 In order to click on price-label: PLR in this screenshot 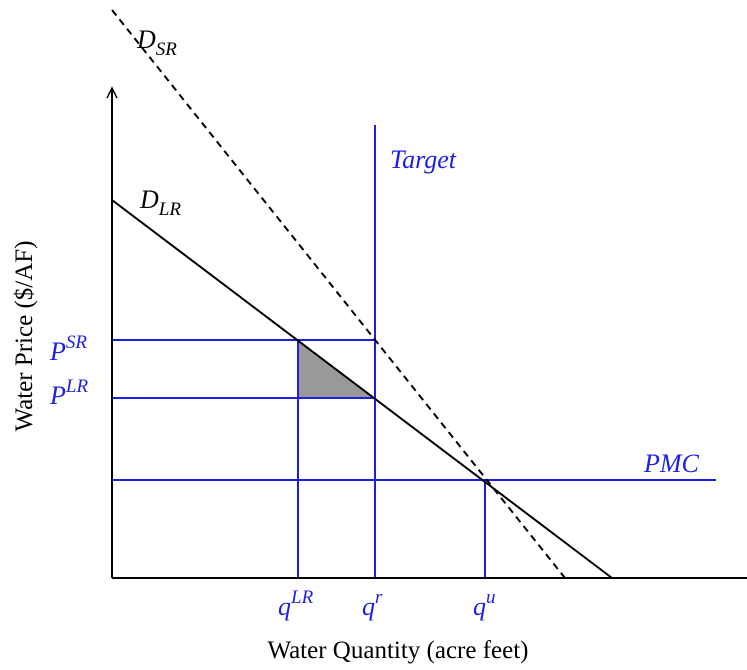, I will do `click(68, 393)`.